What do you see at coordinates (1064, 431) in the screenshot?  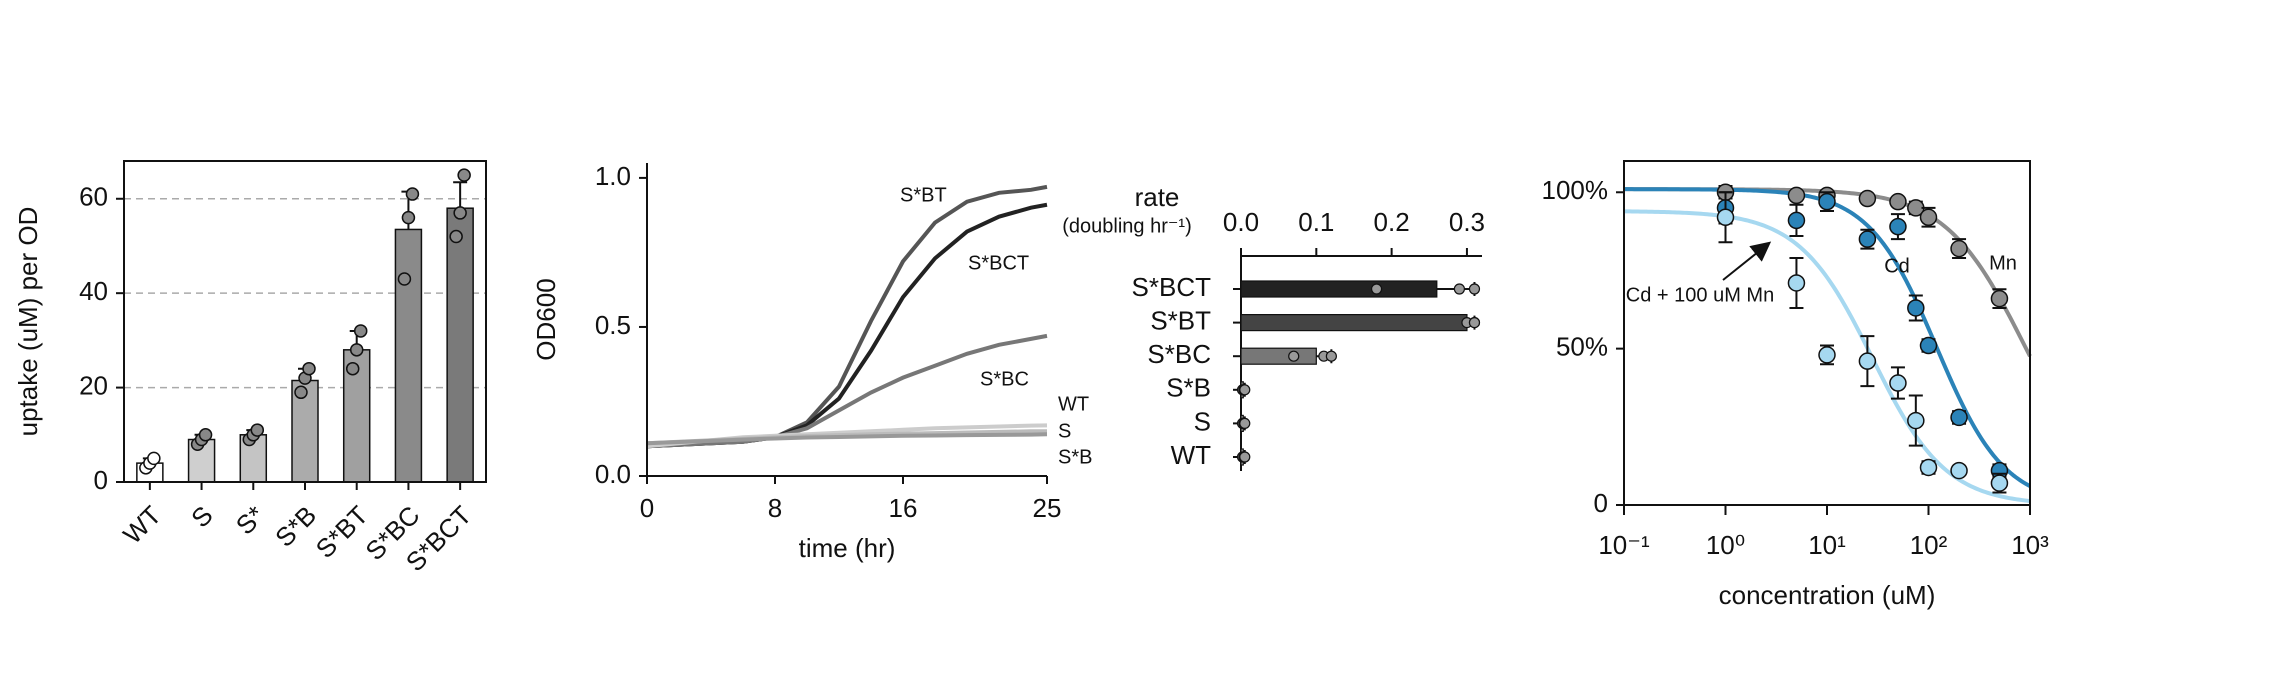 I see `series-label: S` at bounding box center [1064, 431].